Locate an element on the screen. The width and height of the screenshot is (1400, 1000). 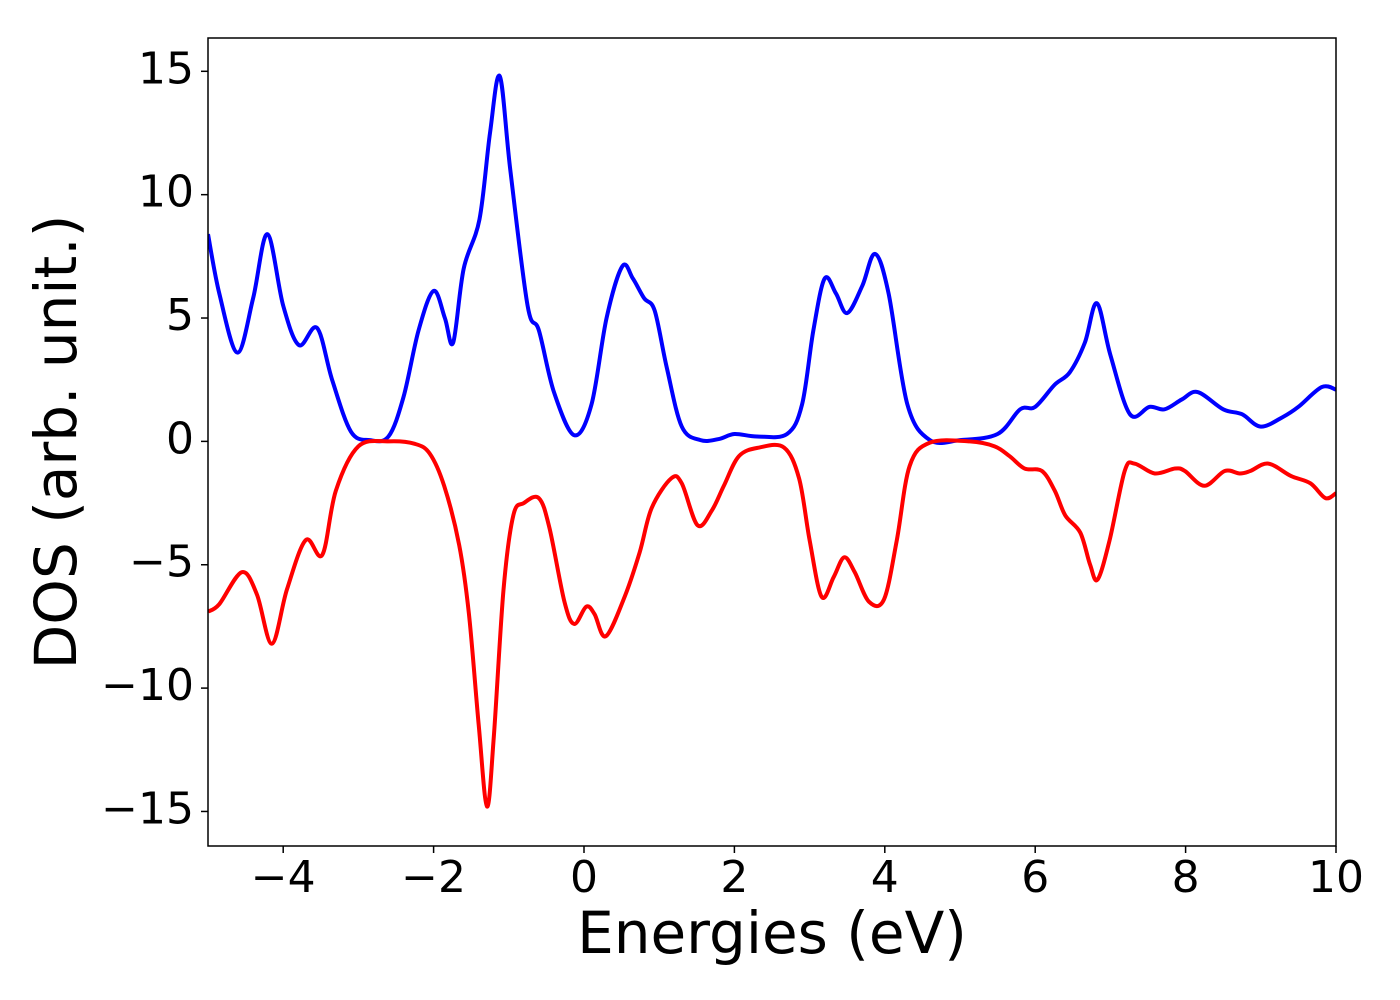
x-tick-label: 0 is located at coordinates (584, 877).